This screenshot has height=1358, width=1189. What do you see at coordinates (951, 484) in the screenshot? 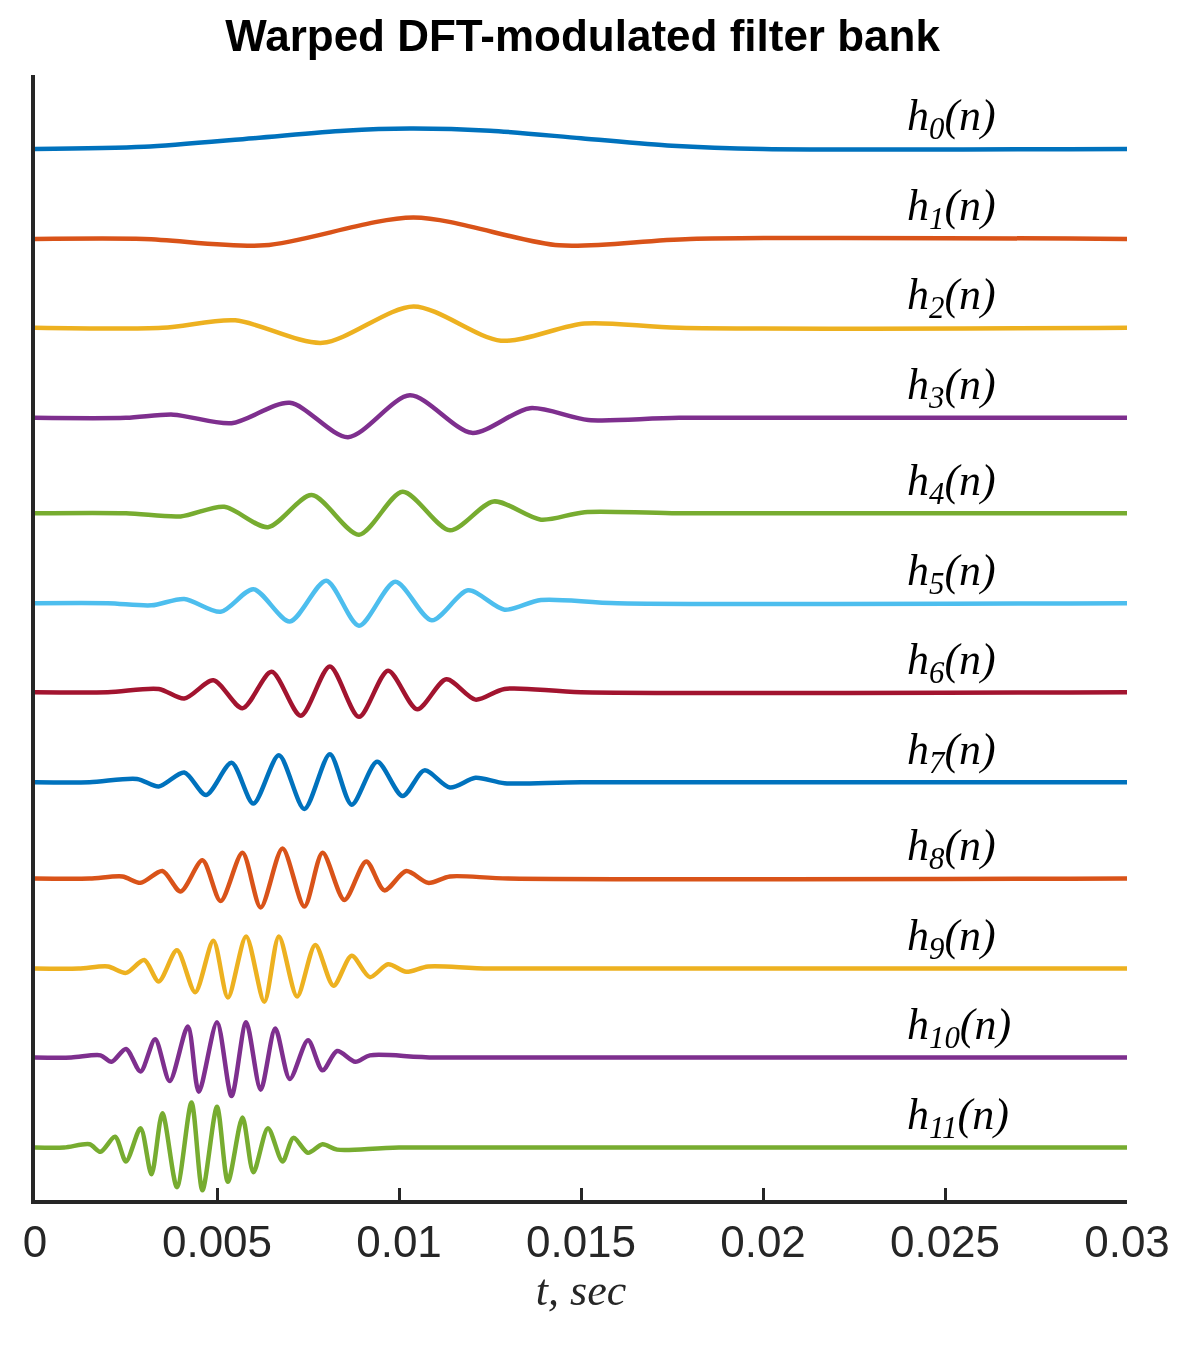
I see `series-label: h$_{4}$(n)` at bounding box center [951, 484].